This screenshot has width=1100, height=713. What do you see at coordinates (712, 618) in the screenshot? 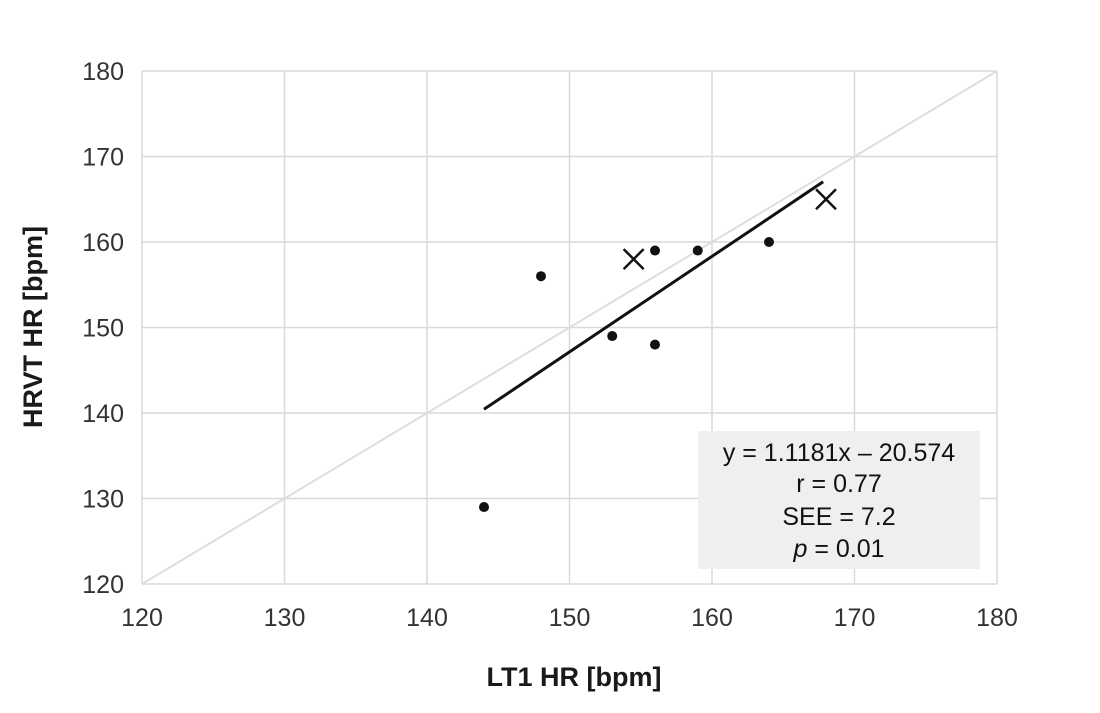
I see `x-tick-label: 160` at bounding box center [712, 618].